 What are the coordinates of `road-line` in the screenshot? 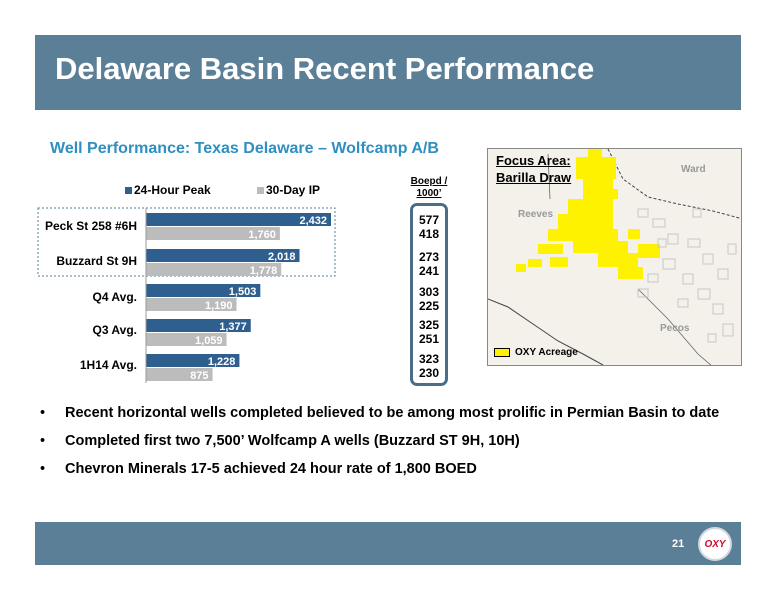 It's located at (549, 176).